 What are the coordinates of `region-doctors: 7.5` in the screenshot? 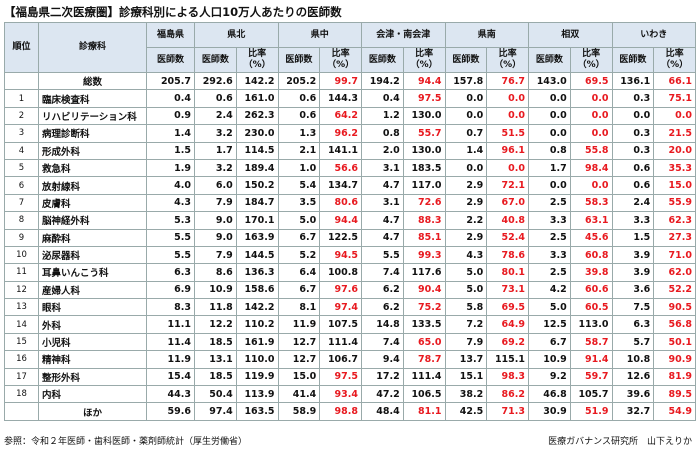 It's located at (633, 307).